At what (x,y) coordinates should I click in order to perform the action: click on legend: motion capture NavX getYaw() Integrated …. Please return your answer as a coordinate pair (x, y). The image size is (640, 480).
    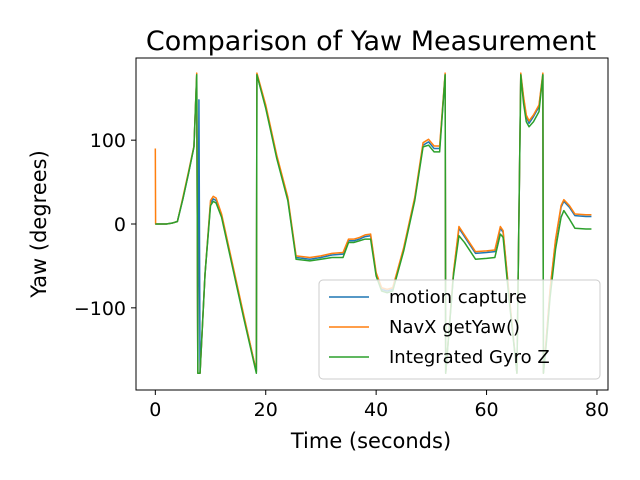
    Looking at the image, I should click on (459, 329).